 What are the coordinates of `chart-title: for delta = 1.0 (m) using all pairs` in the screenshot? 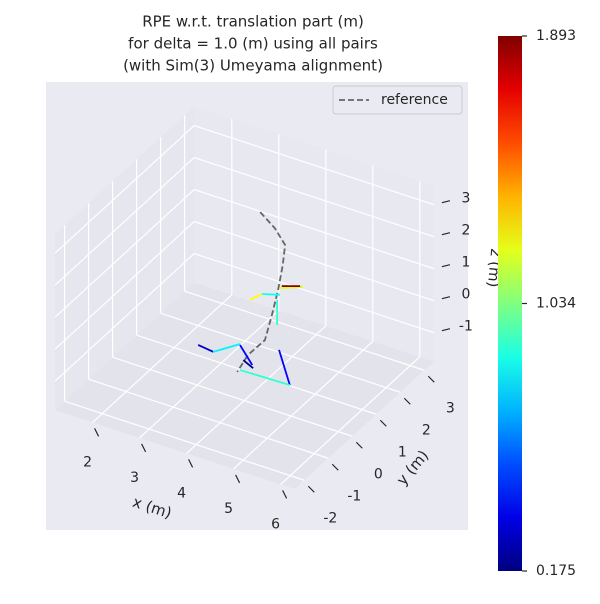 It's located at (253, 44).